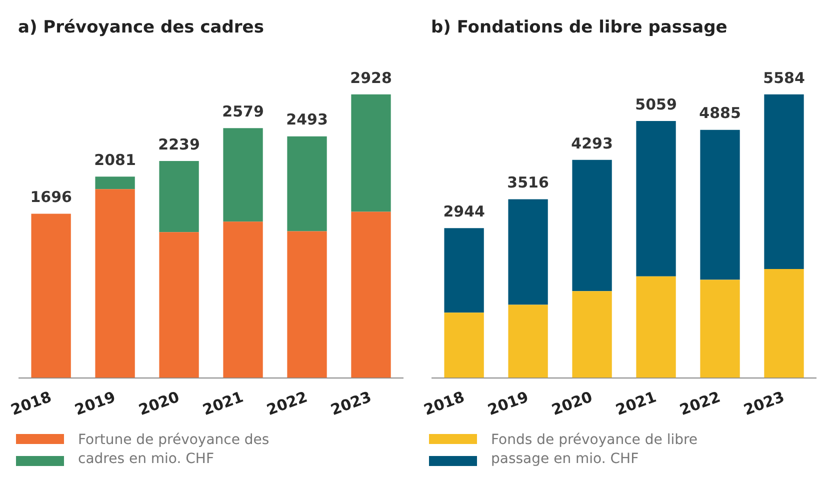 Image resolution: width=831 pixels, height=494 pixels. I want to click on annotation: 5059, so click(656, 104).